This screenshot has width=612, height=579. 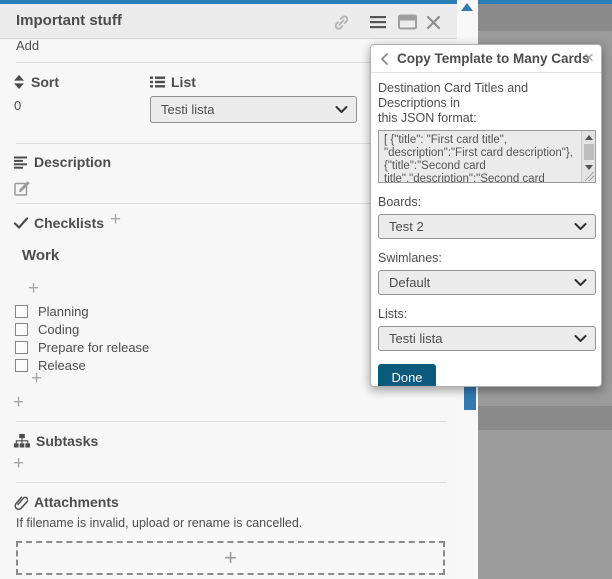 I want to click on board-band-mid, so click(x=545, y=418).